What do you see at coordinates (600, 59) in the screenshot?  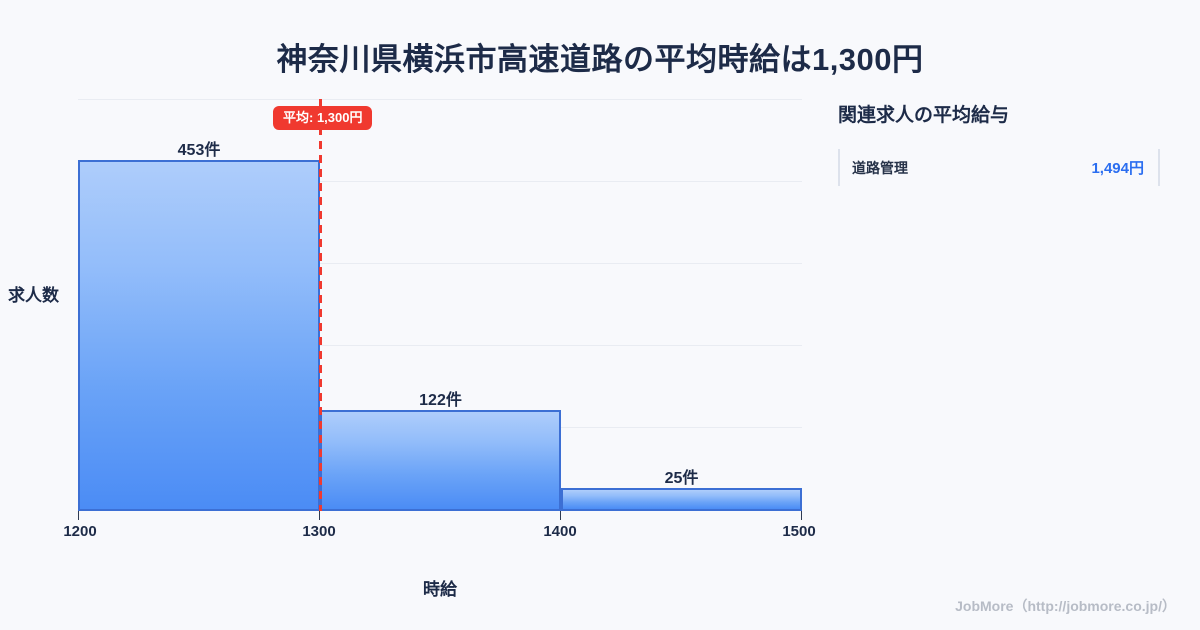 I see `page-title: 神奈川県横浜市高速道路の平均時給は1,300円` at bounding box center [600, 59].